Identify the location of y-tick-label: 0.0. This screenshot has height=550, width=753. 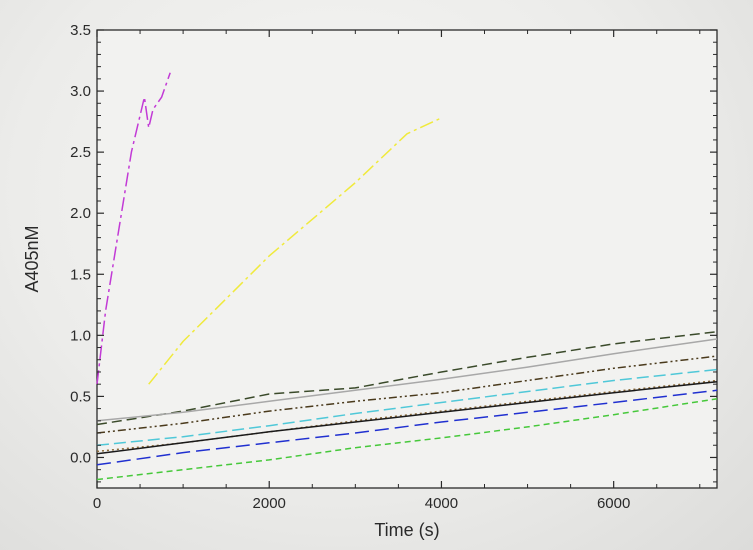
(80, 457).